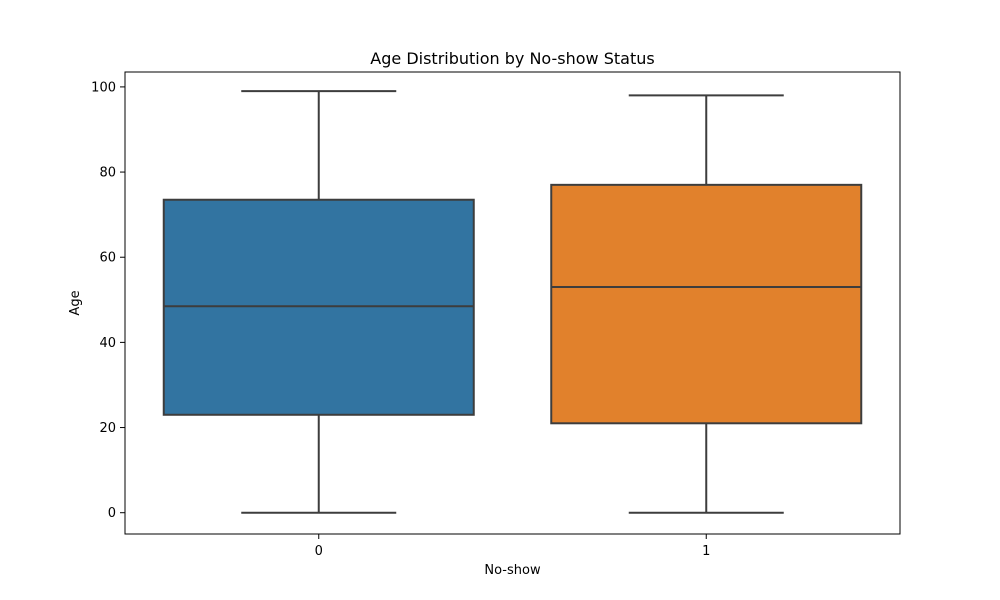  Describe the element at coordinates (107, 343) in the screenshot. I see `y-tick-label: 40` at that location.